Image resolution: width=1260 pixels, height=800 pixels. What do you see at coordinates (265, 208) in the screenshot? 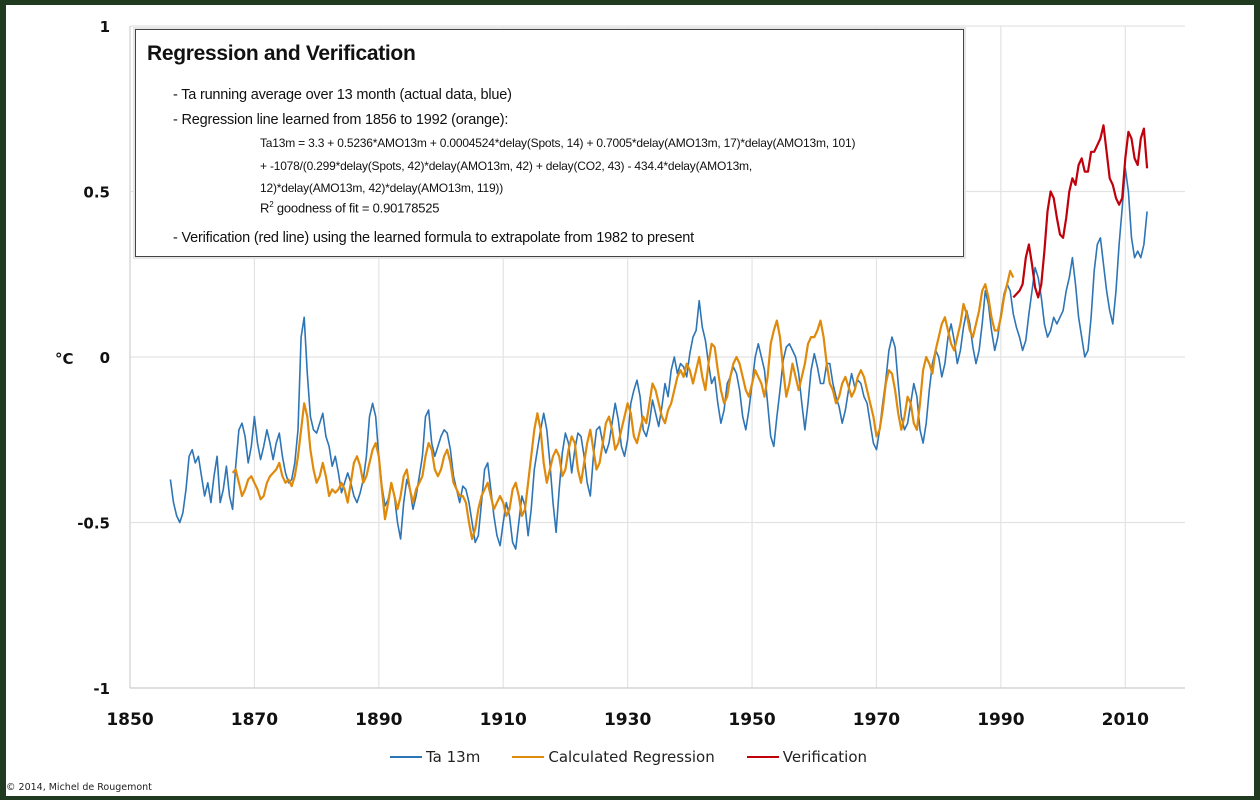
I see `r2-prefix: R` at bounding box center [265, 208].